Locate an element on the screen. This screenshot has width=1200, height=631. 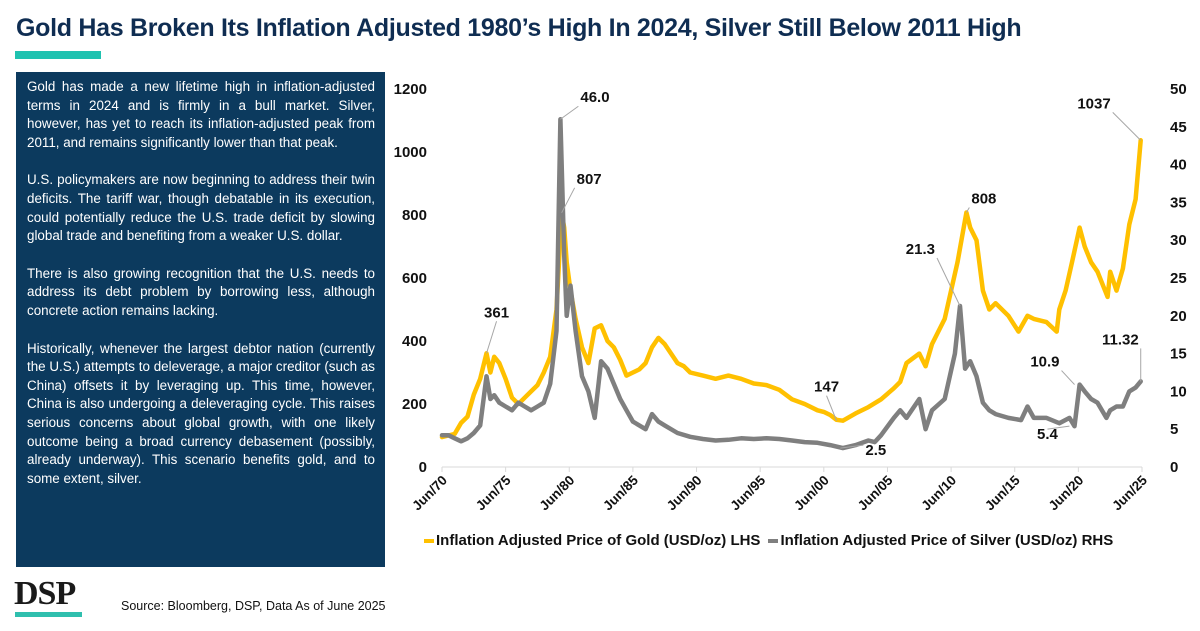
data-label: 808 is located at coordinates (983, 198).